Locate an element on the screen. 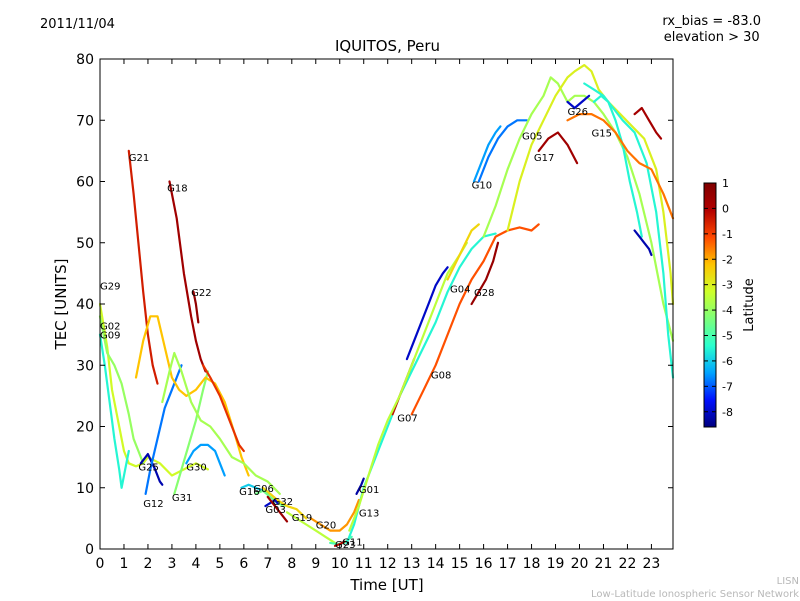 Image resolution: width=800 pixels, height=601 pixels. prn-label-g18: G18 is located at coordinates (177, 189).